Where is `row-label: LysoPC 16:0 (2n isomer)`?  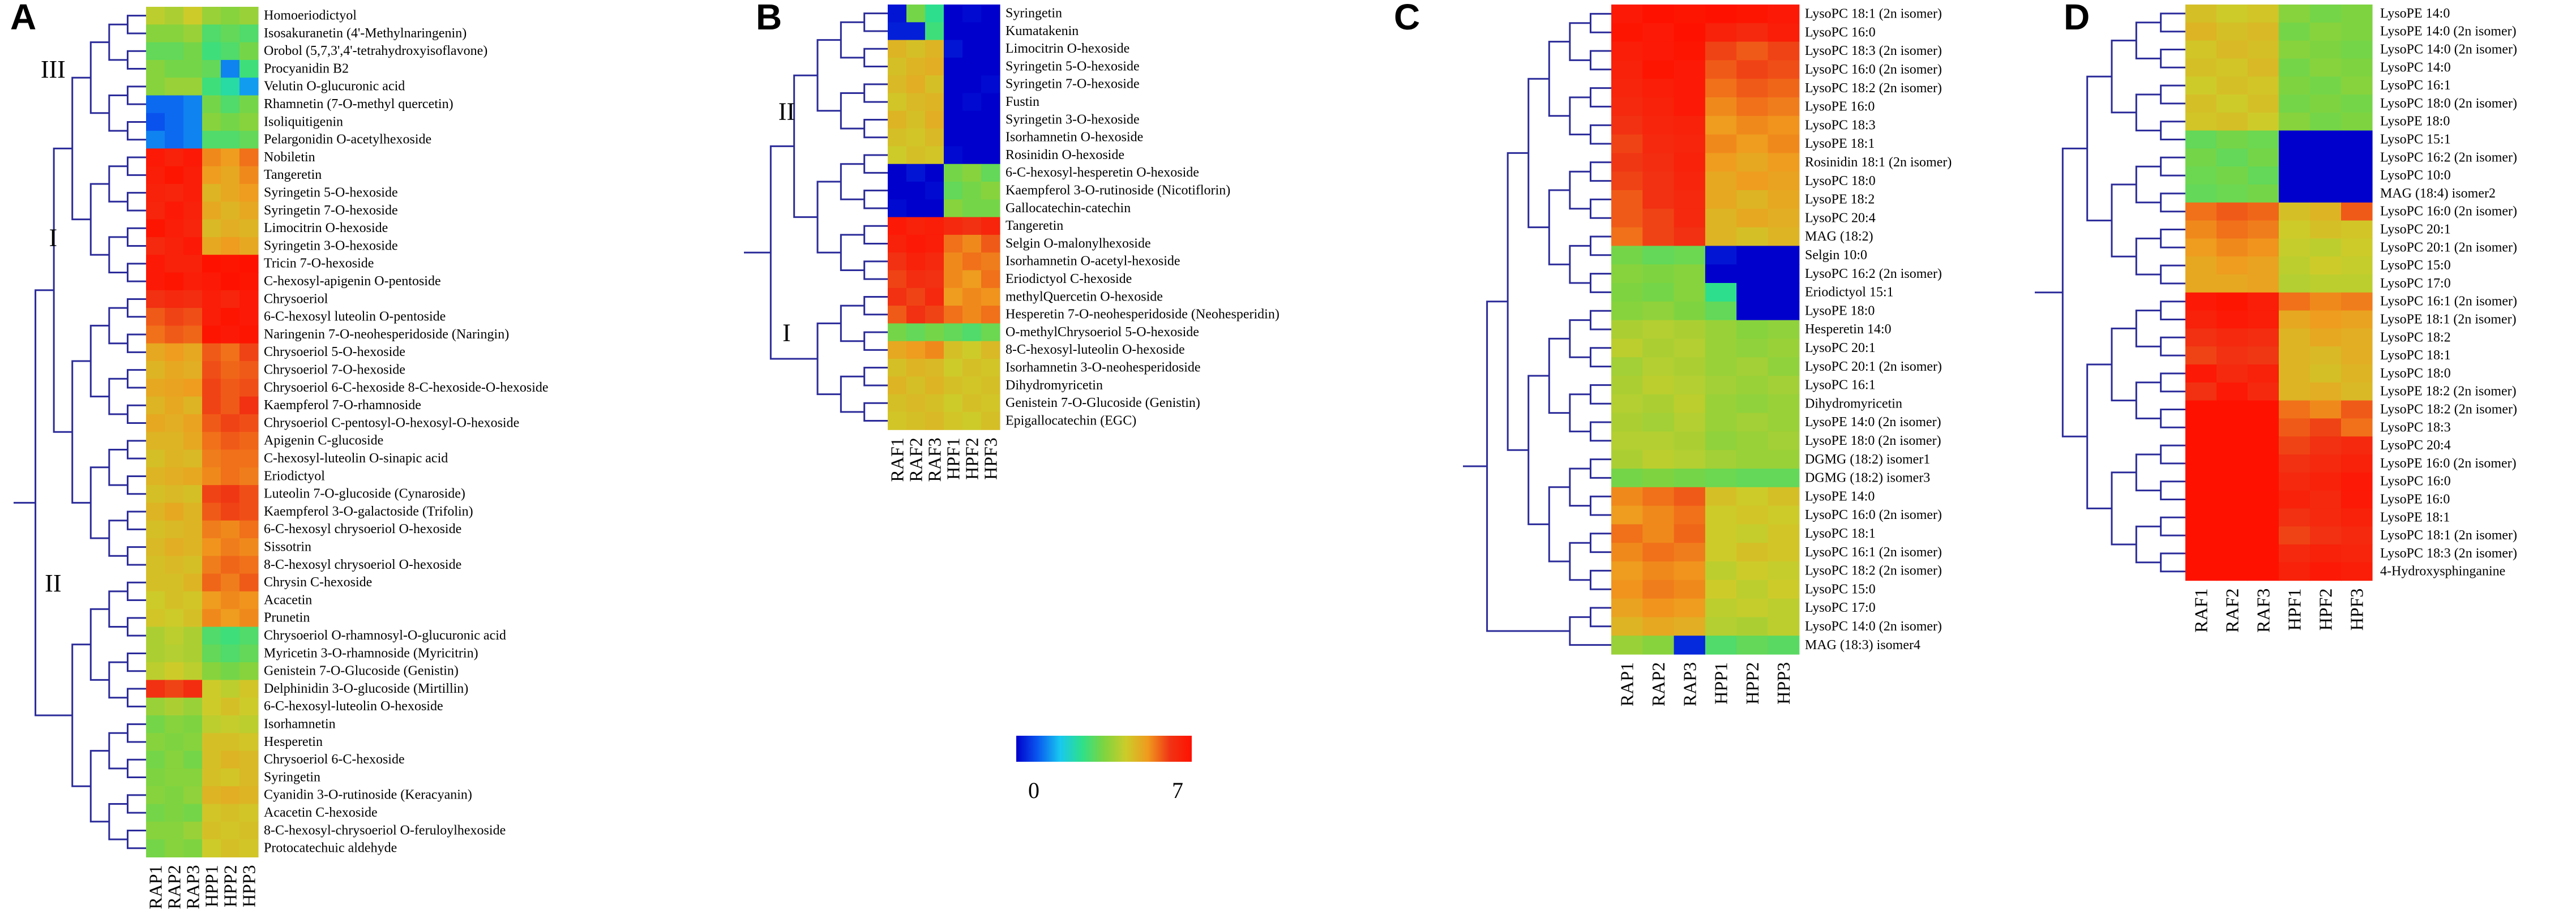
row-label: LysoPC 16:0 (2n isomer) is located at coordinates (1873, 515).